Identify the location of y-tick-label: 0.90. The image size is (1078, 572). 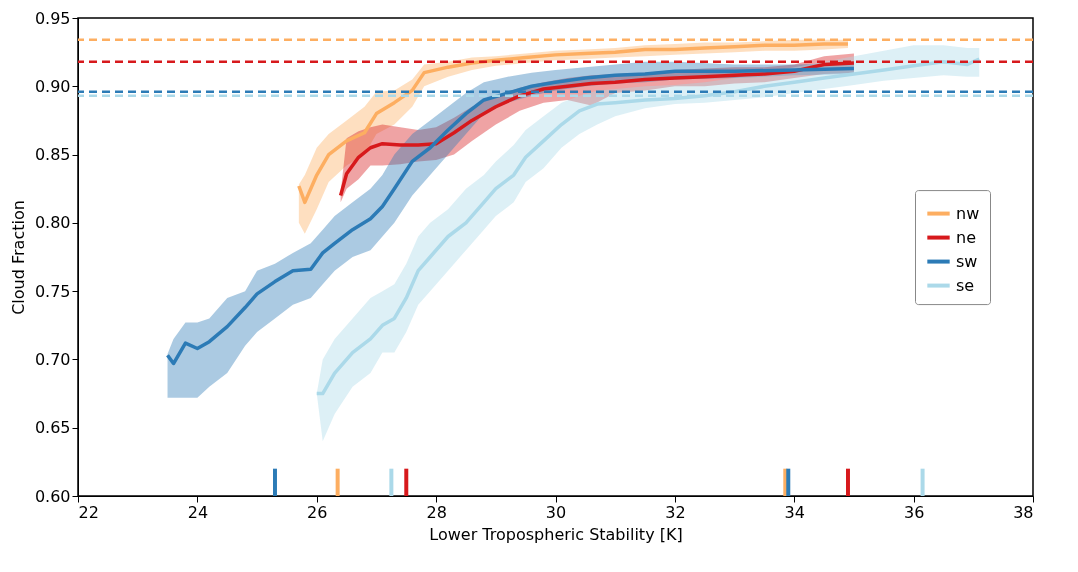
(52, 86).